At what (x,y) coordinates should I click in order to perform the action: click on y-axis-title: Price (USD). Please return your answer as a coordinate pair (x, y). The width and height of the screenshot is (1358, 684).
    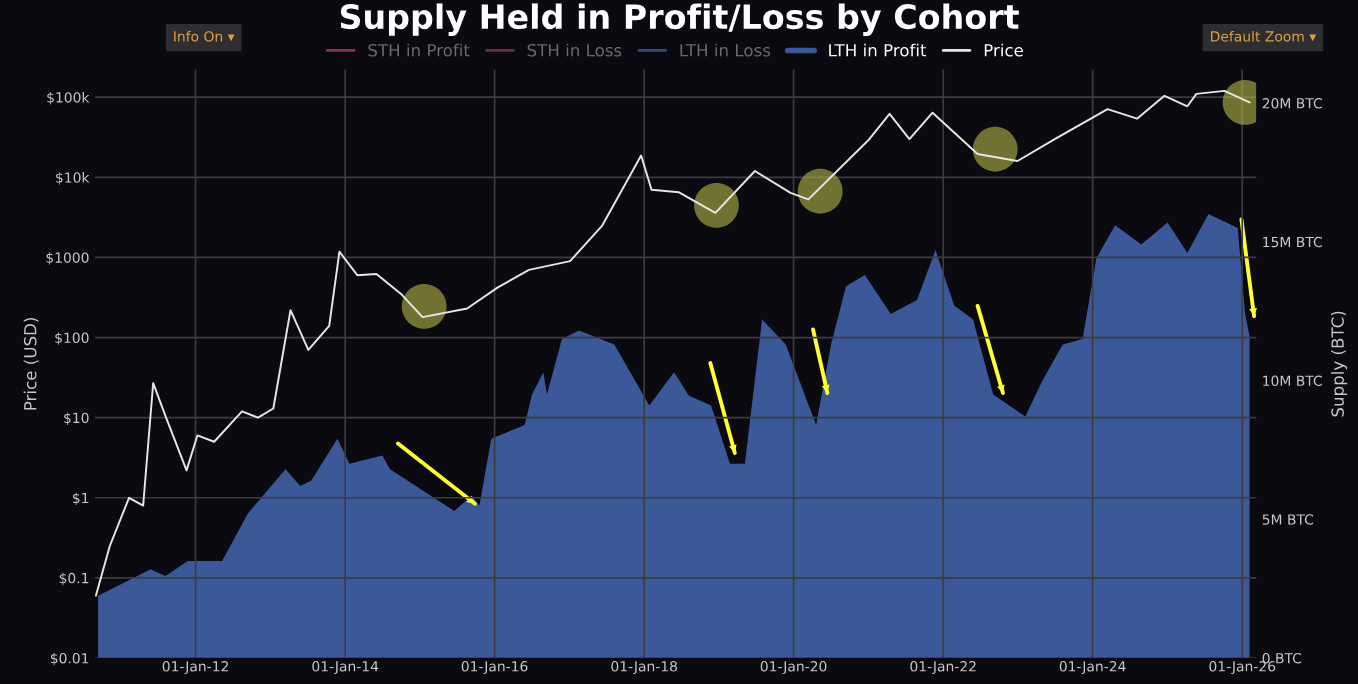
    Looking at the image, I should click on (31, 364).